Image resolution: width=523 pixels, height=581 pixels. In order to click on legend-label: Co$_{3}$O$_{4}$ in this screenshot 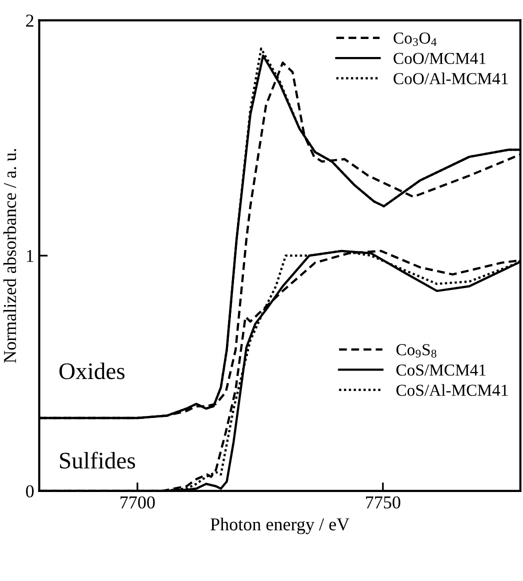, I will do `click(415, 39)`.